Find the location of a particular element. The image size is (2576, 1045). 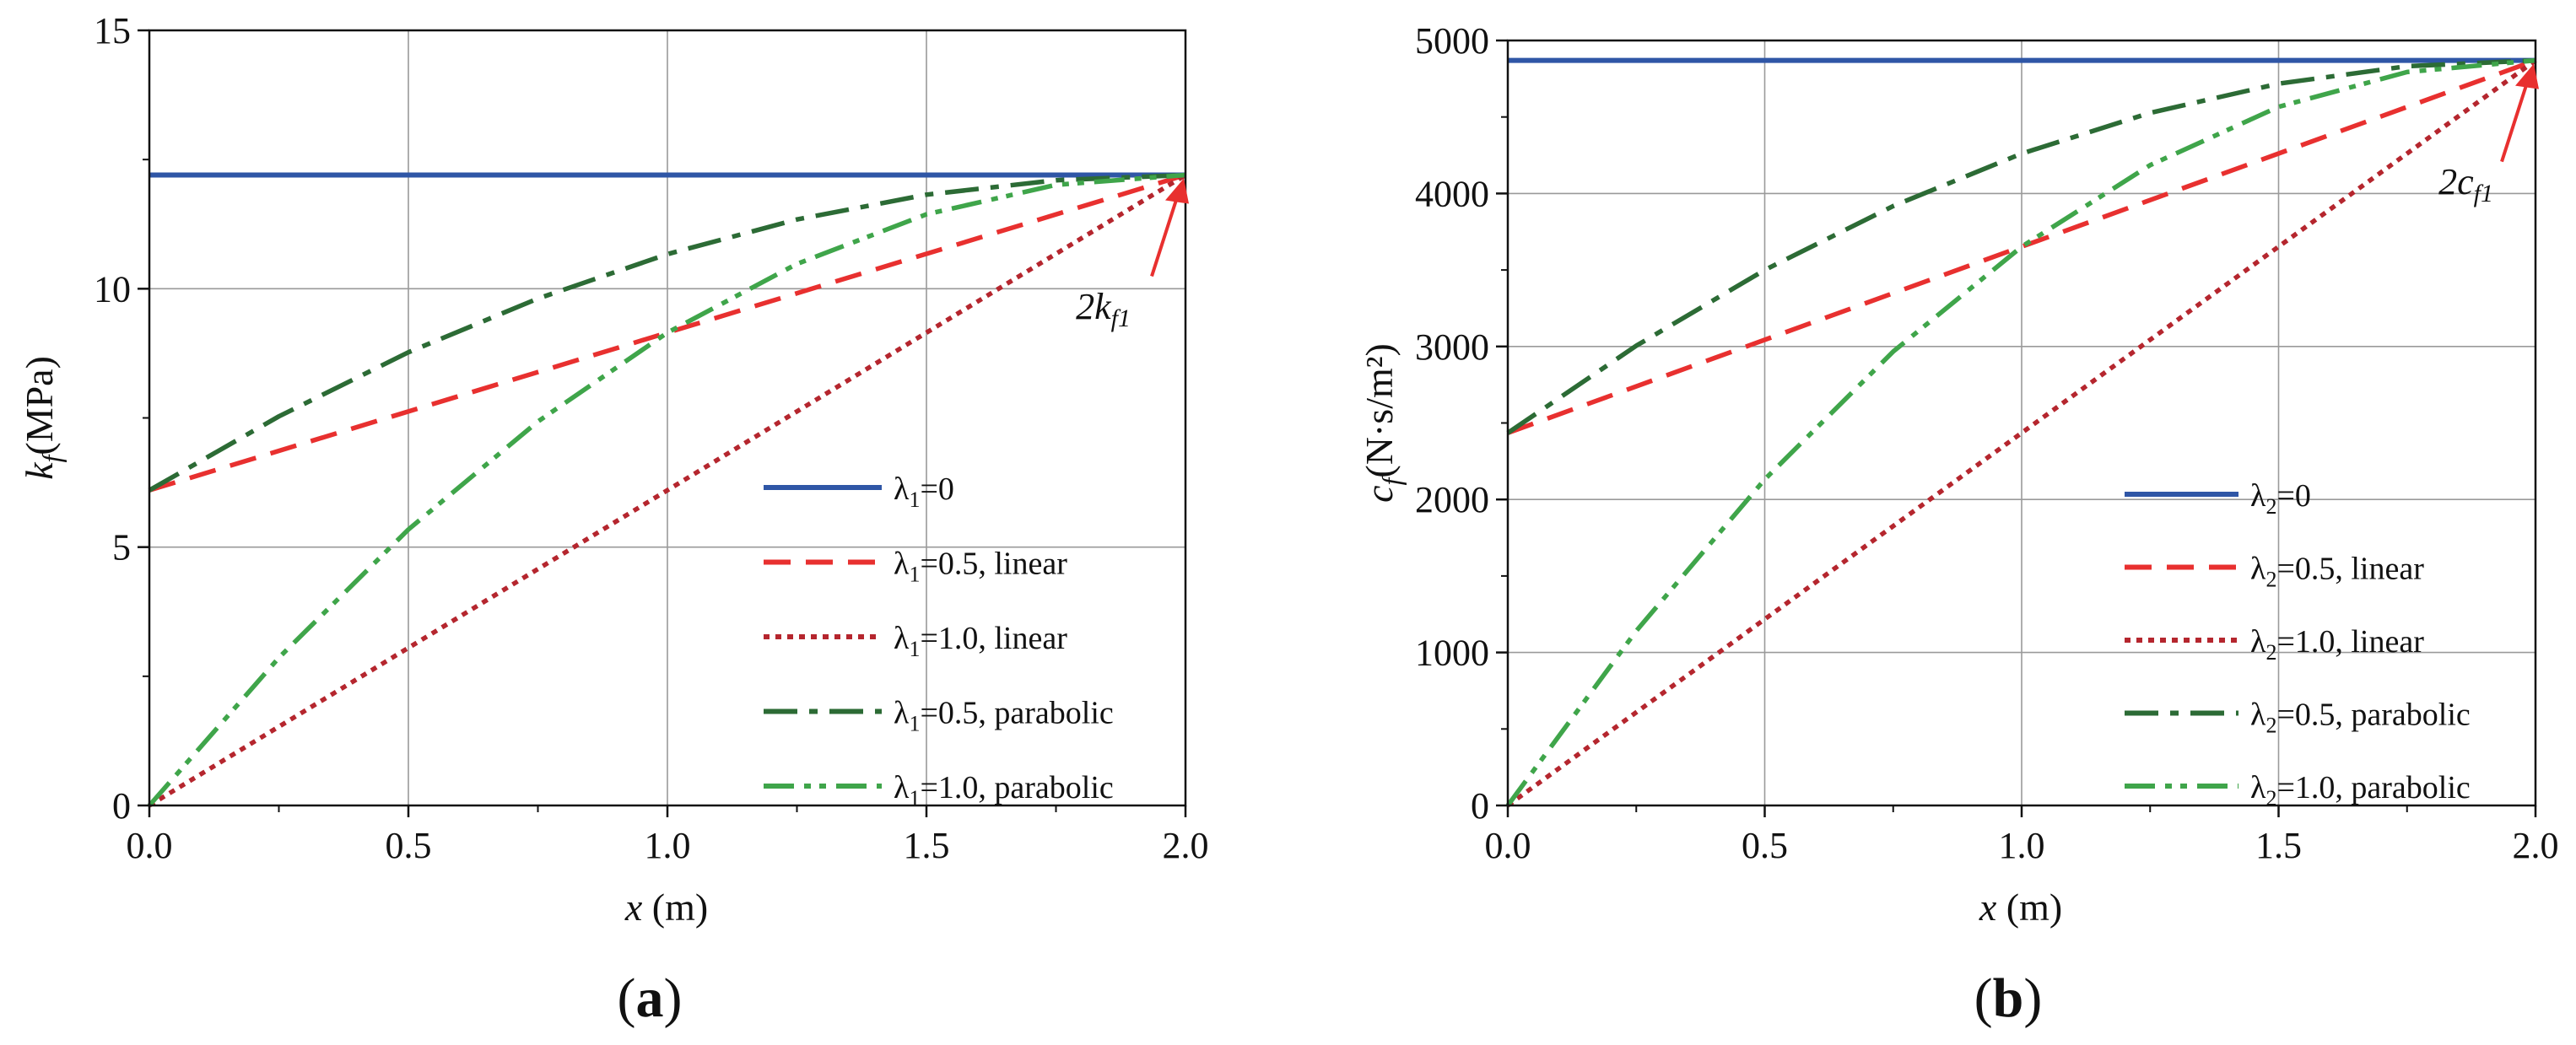

y-axis-label: cf(N·s/m²) is located at coordinates (1382, 423).